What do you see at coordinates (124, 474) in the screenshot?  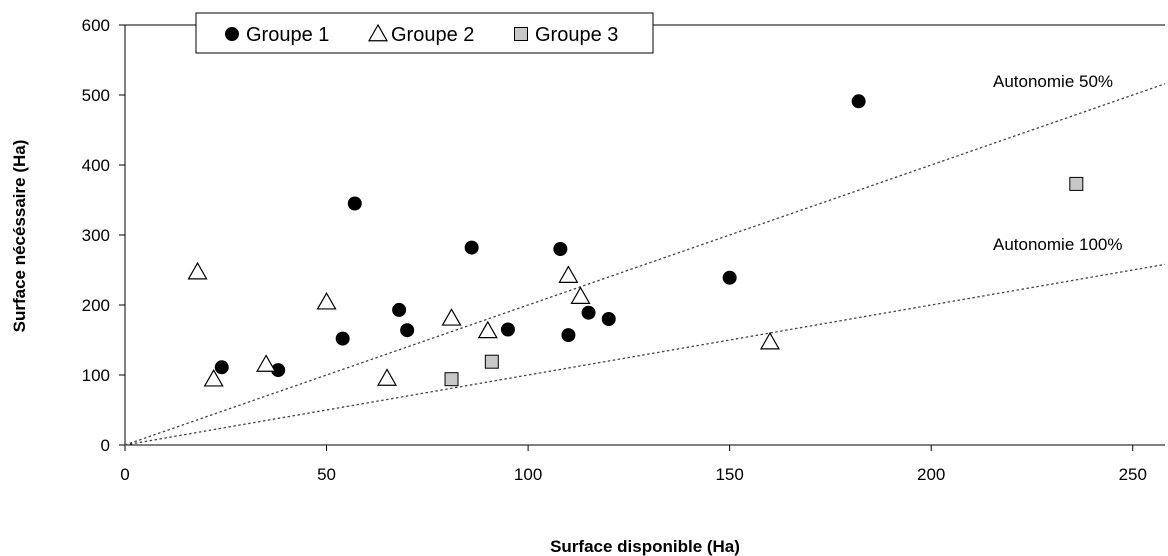 I see `x-tick-label: 0` at bounding box center [124, 474].